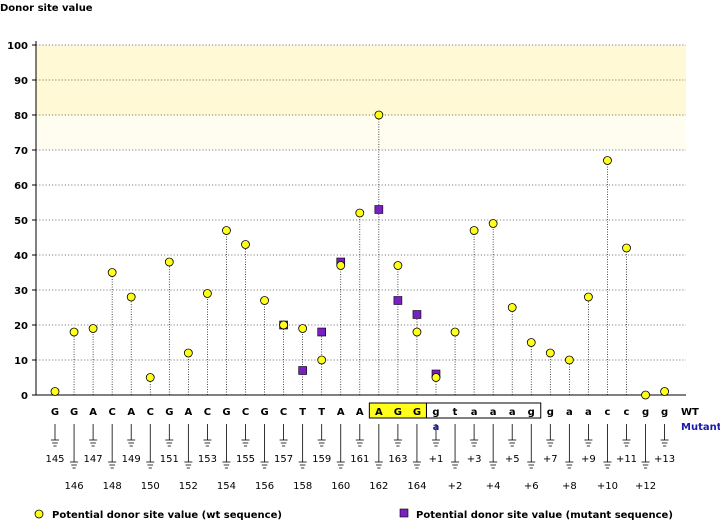 The height and width of the screenshot is (520, 720). I want to click on position-label: +9, so click(588, 459).